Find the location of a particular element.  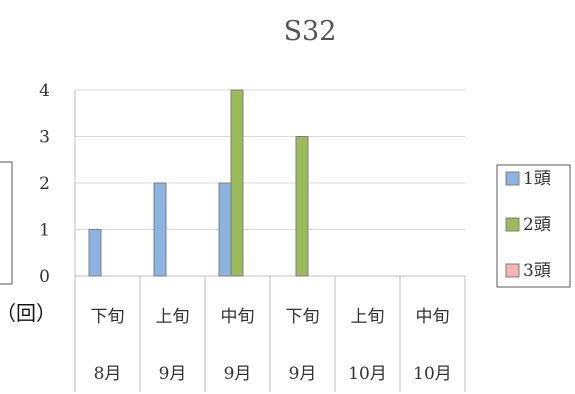

x-tick-label-month: 8月 is located at coordinates (108, 374).